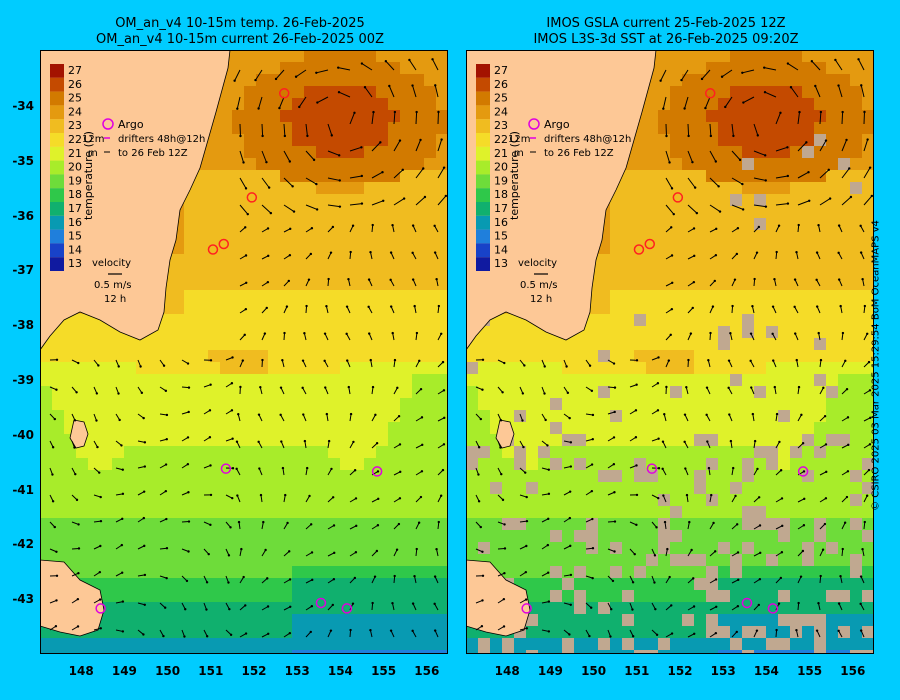  I want to click on legend-drifters-time: to 26 Feb 12Z, so click(579, 153).